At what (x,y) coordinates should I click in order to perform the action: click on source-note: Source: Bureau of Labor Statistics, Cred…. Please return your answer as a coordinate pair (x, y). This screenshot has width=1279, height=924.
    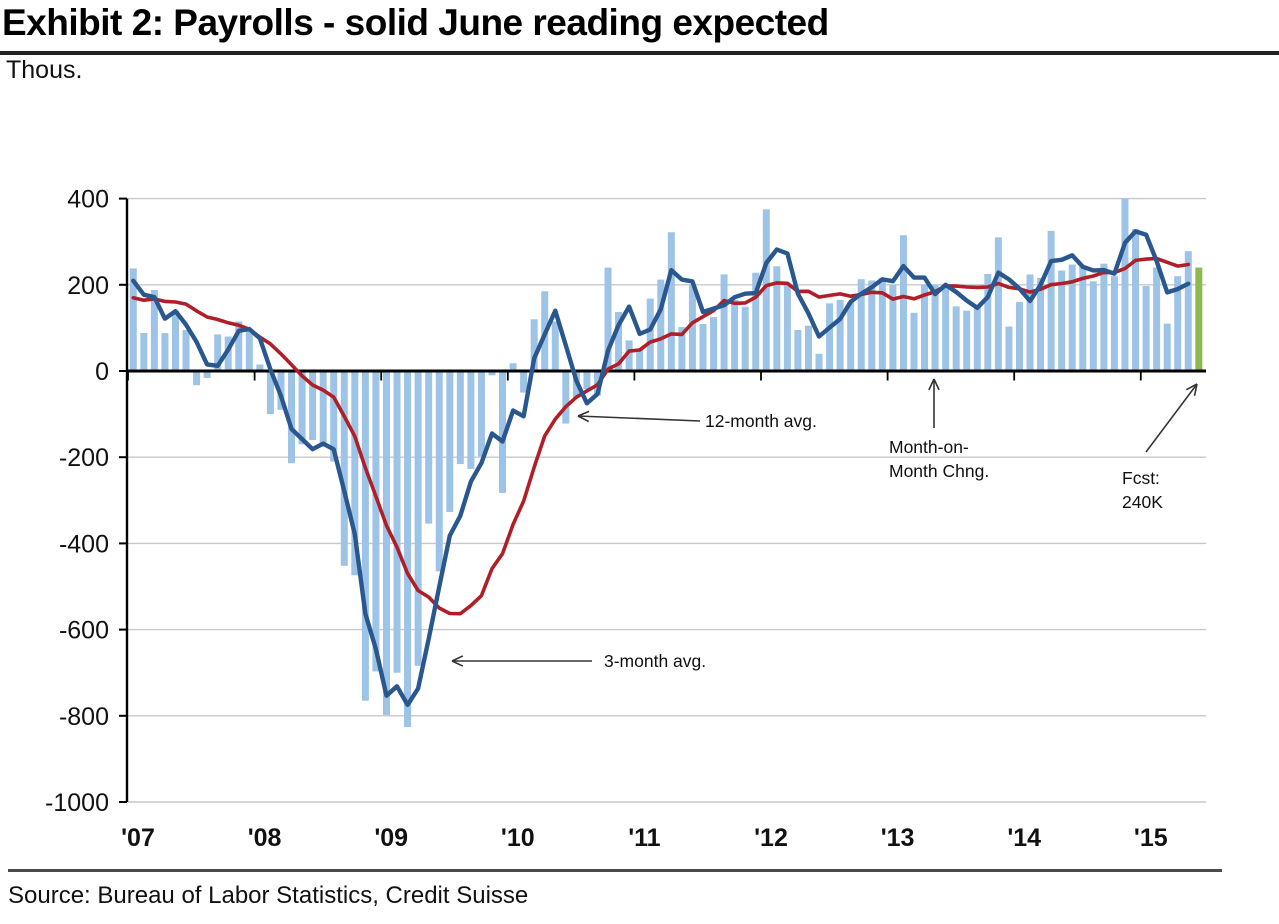
    Looking at the image, I should click on (268, 895).